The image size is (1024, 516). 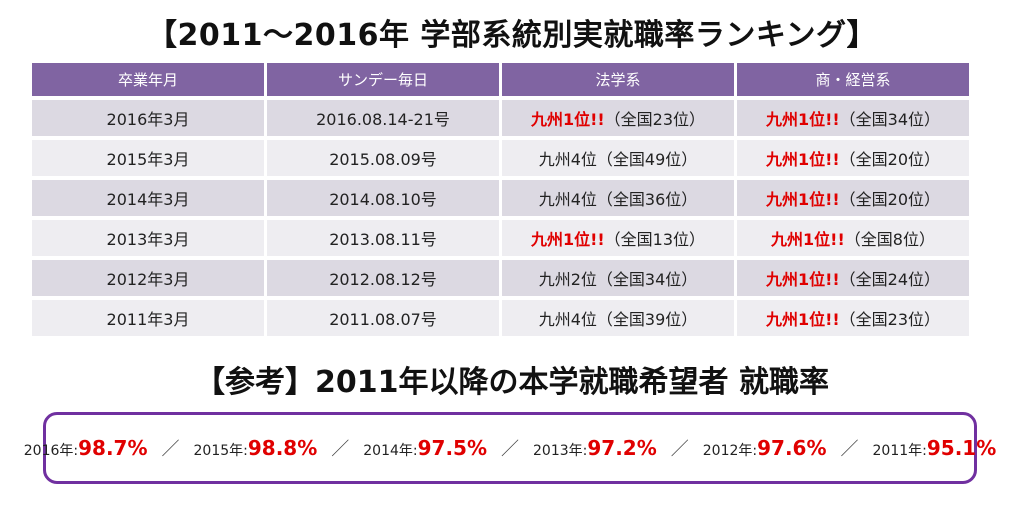 I want to click on rate-item: 2011年: 95.1%, so click(x=935, y=448).